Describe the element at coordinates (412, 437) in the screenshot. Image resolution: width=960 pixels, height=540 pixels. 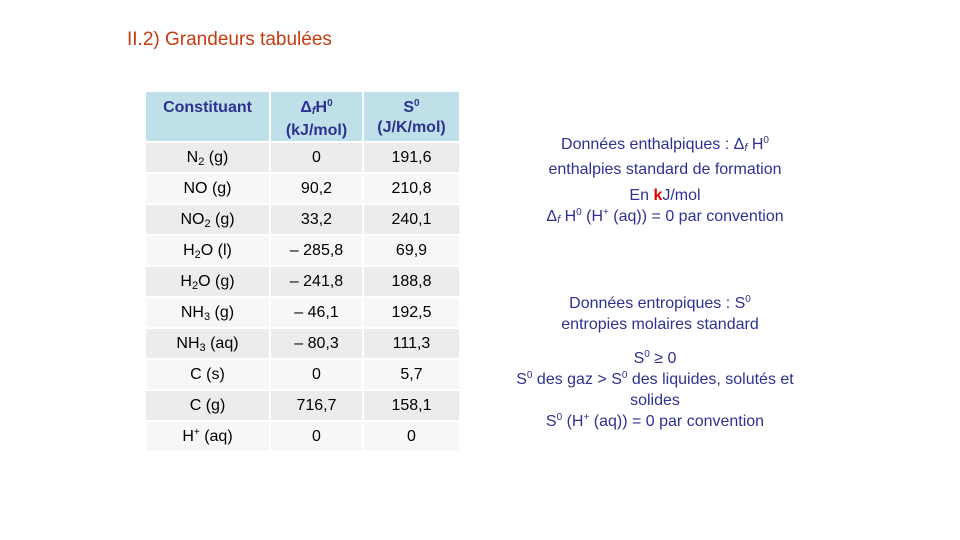
I see `cell-s0: 0` at that location.